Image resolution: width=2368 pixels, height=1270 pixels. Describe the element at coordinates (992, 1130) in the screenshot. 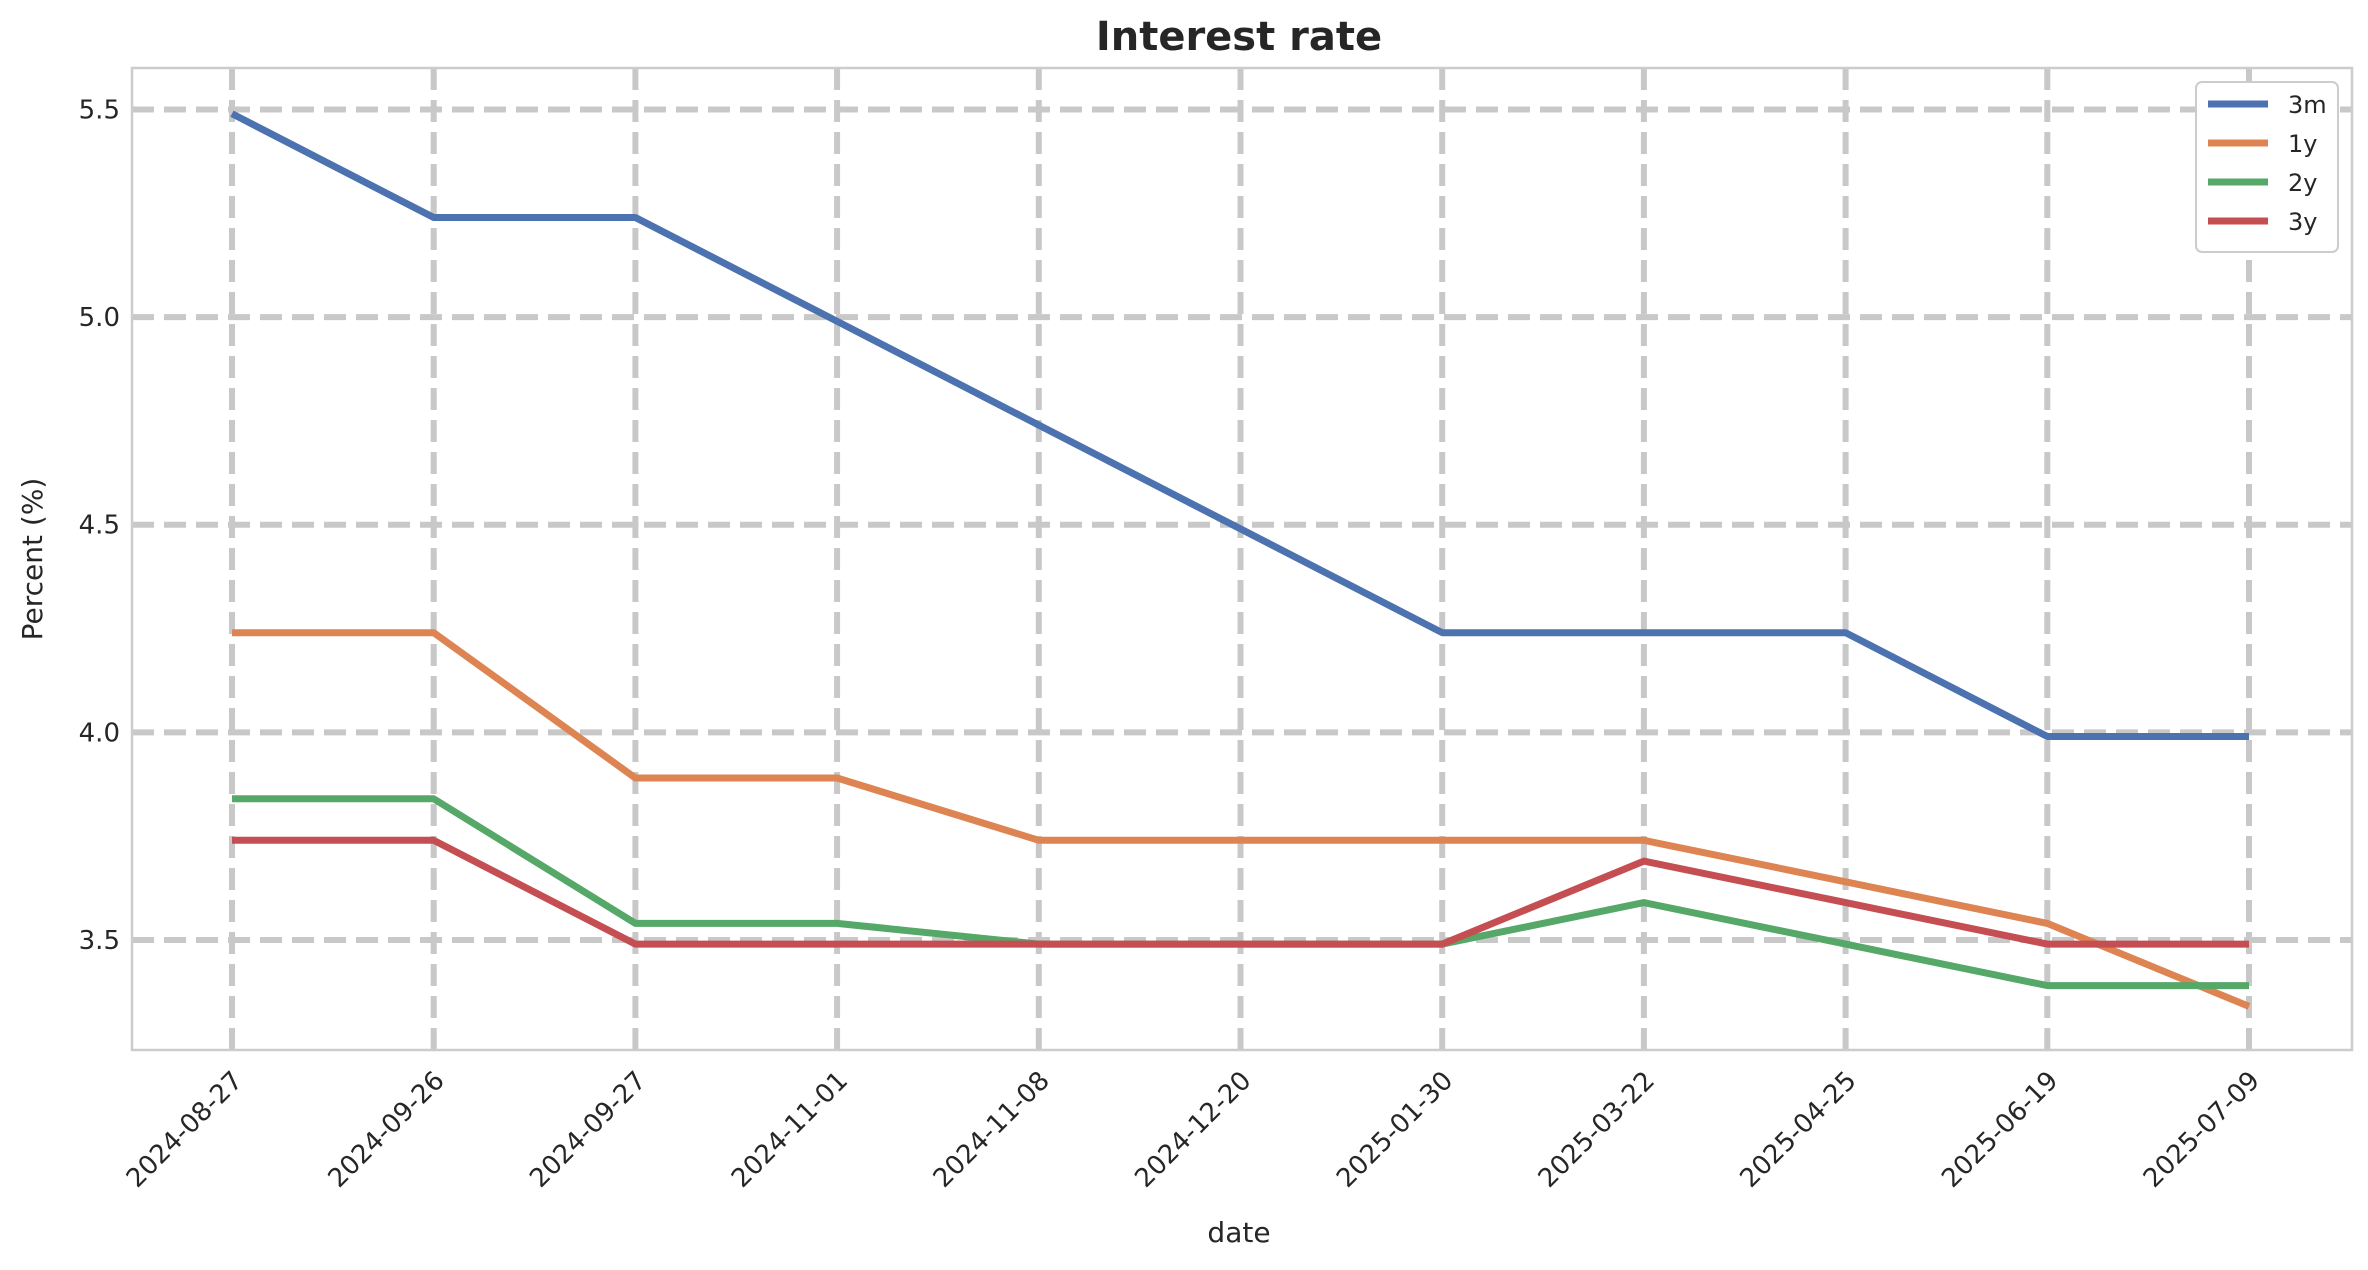

I see `x-tick-label: 2024-11-08` at that location.